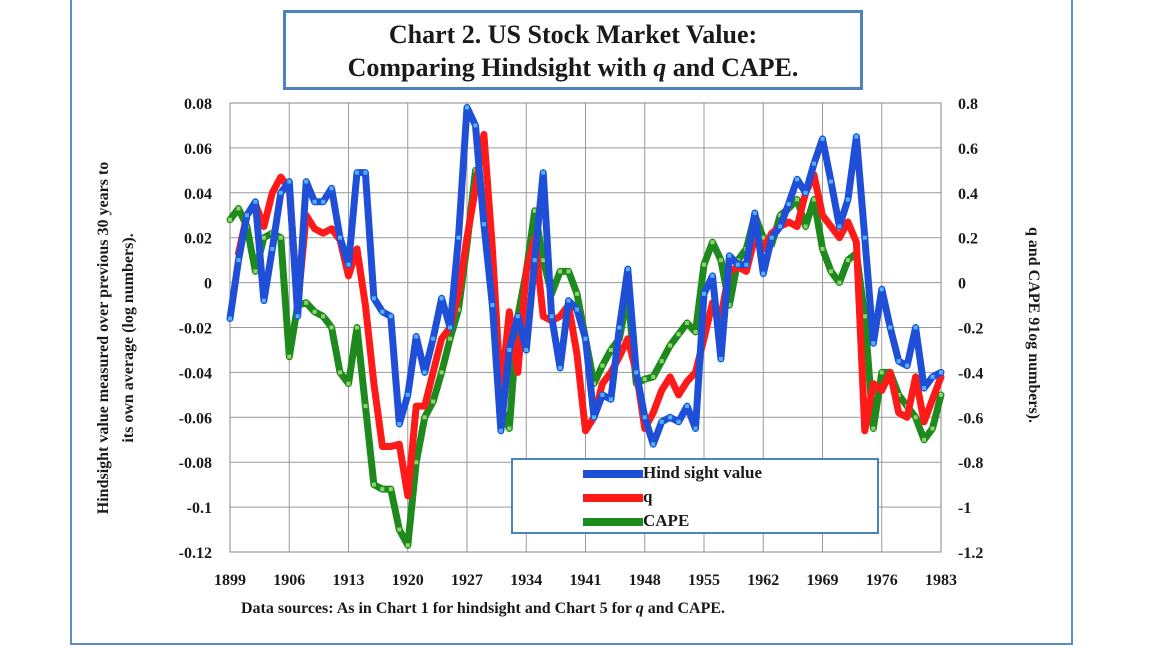 The height and width of the screenshot is (648, 1152). Describe the element at coordinates (823, 580) in the screenshot. I see `x-tick-label: 1969` at that location.